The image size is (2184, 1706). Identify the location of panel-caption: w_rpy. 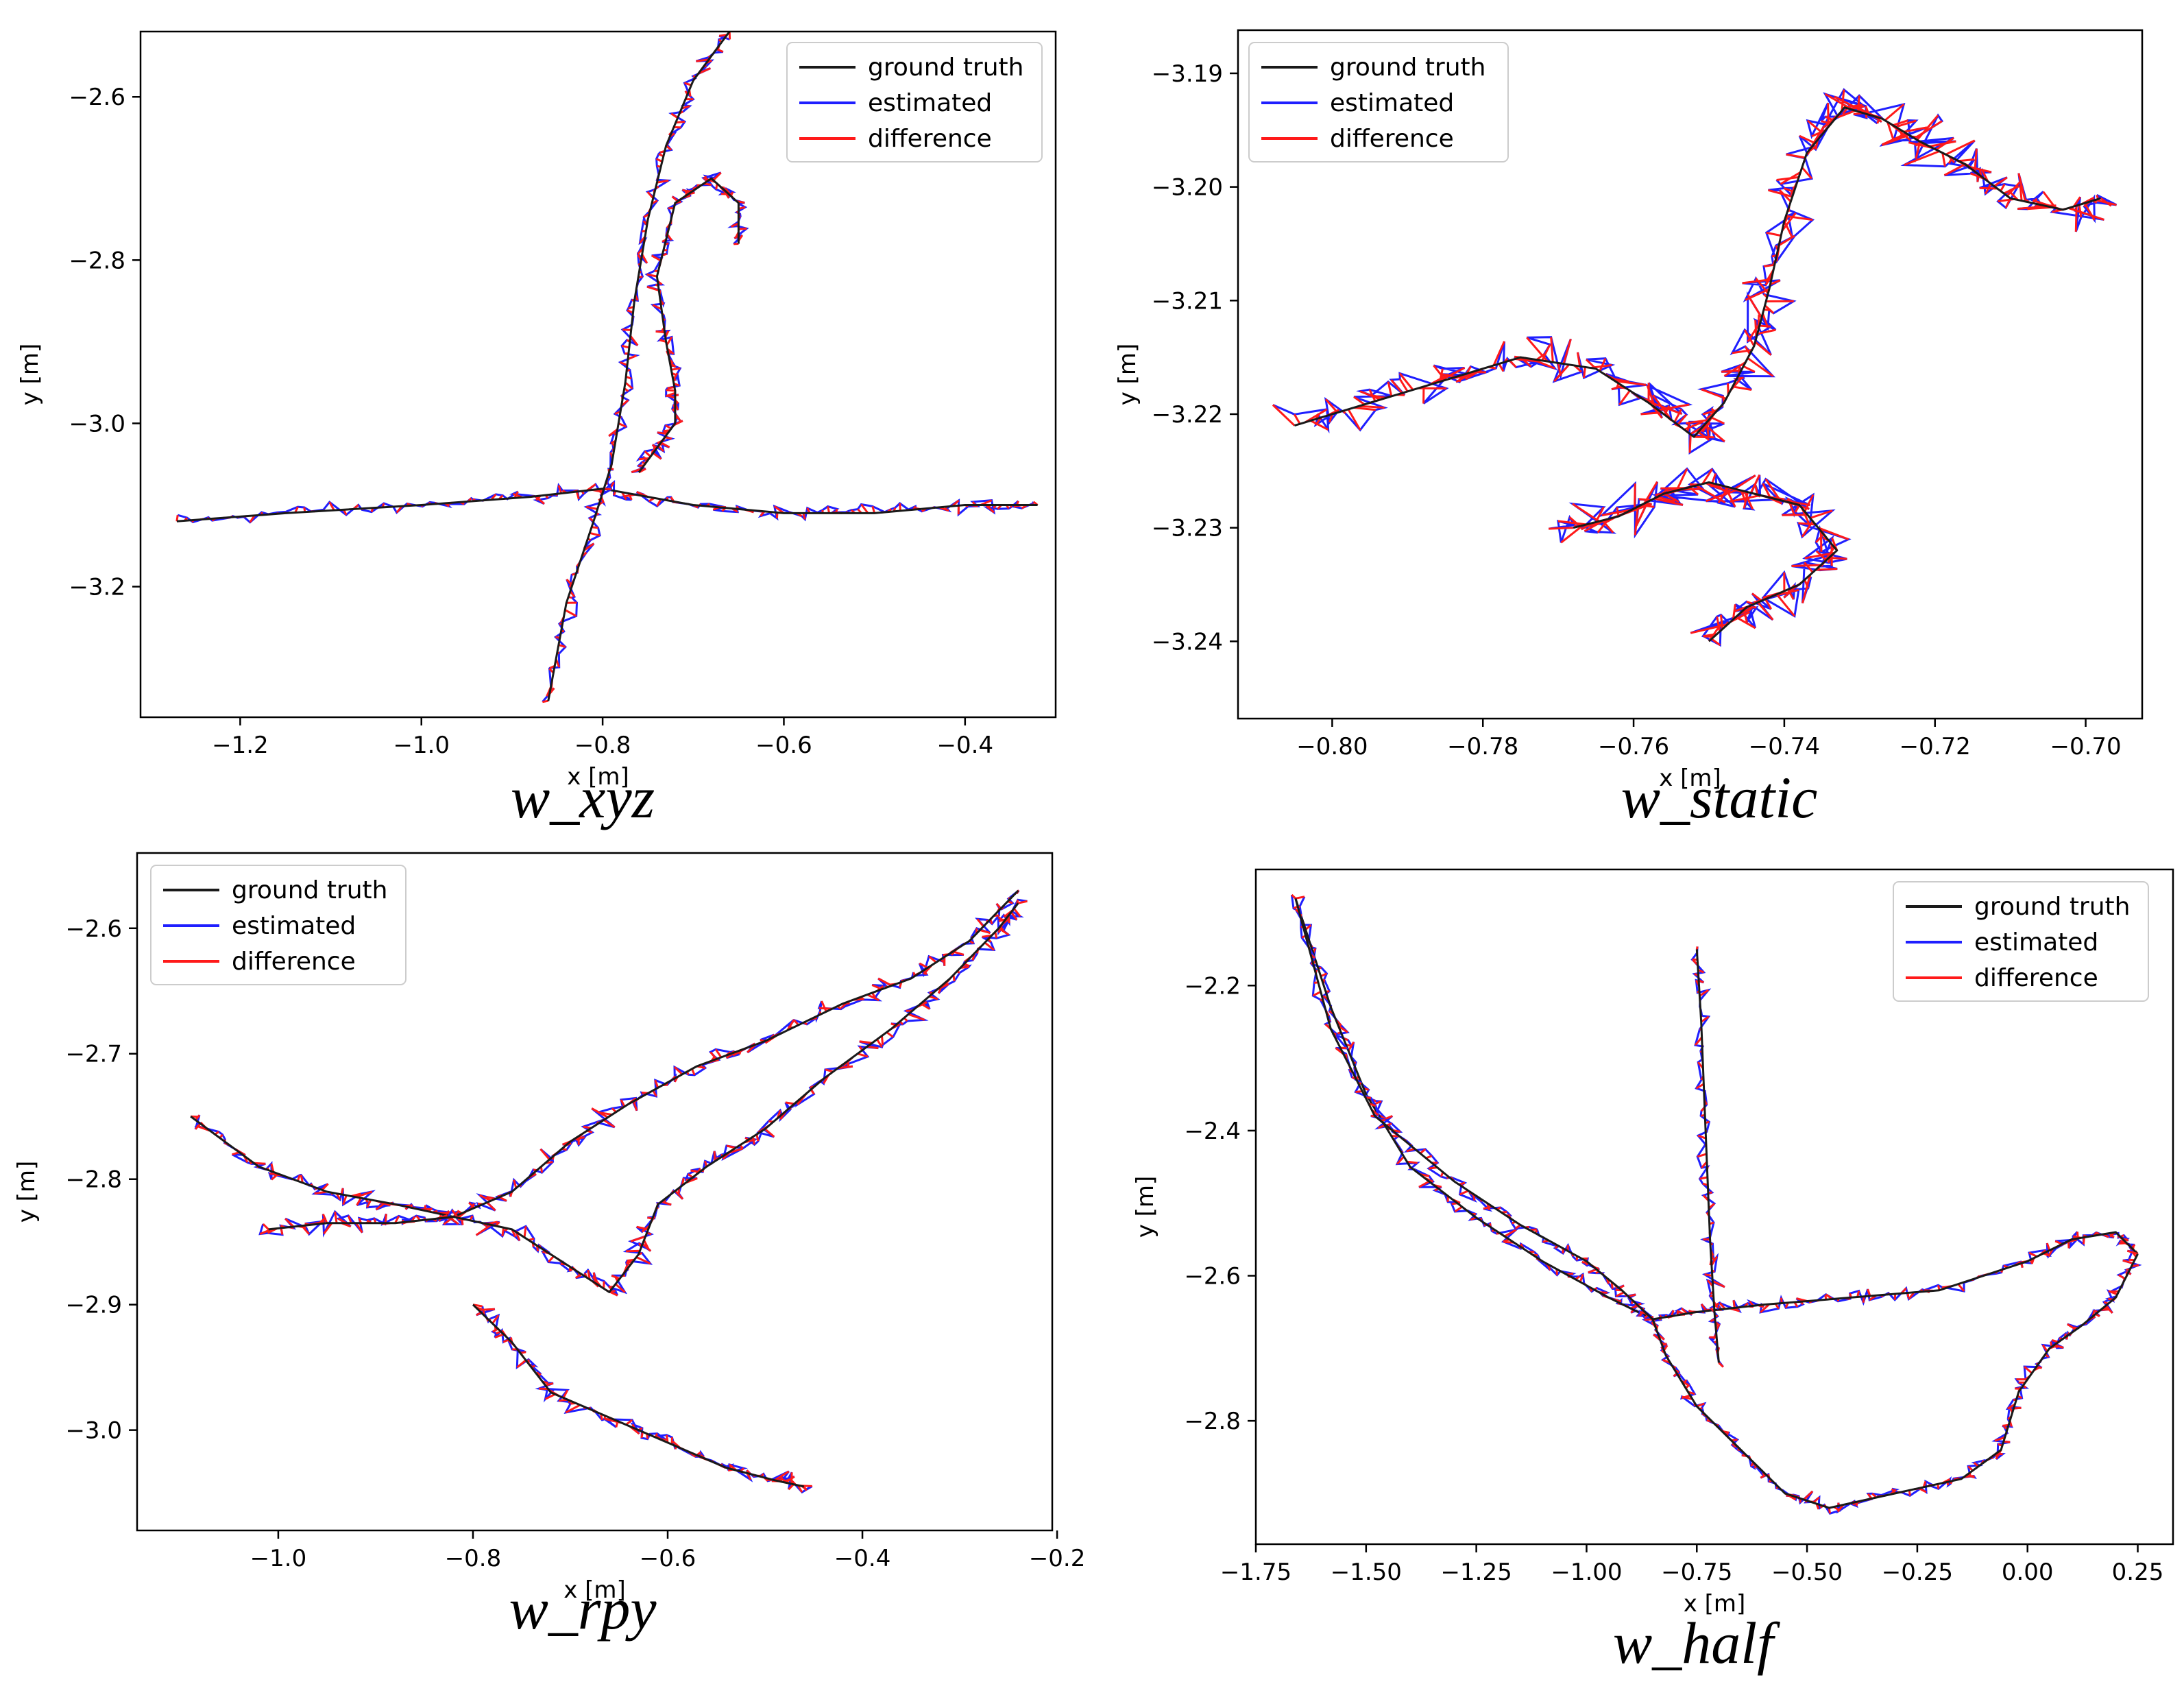
(583, 1609).